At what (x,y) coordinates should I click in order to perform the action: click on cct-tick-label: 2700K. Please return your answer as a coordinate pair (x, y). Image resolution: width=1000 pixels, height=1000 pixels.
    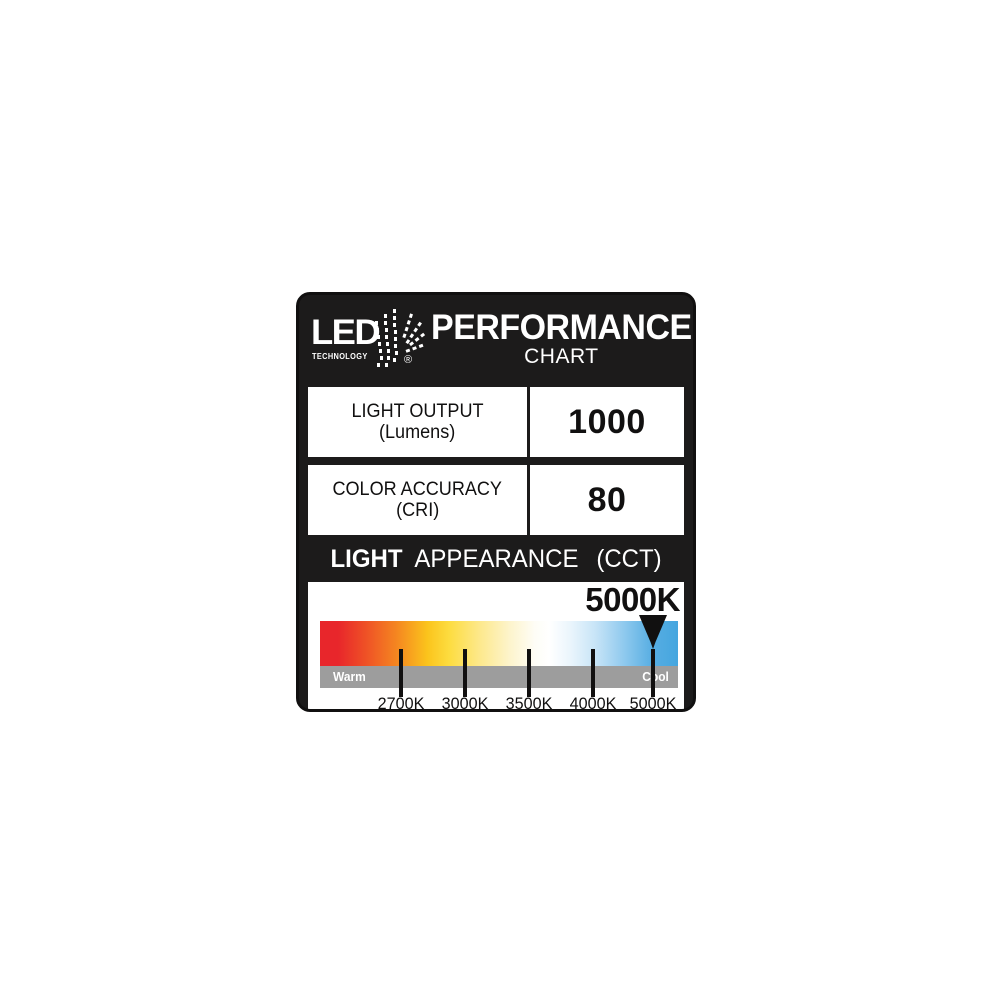
    Looking at the image, I should click on (400, 703).